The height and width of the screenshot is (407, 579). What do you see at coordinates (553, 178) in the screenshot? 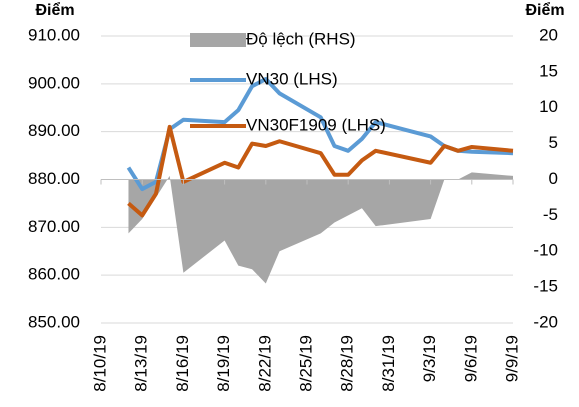
I see `y2-tick-label: 0` at bounding box center [553, 178].